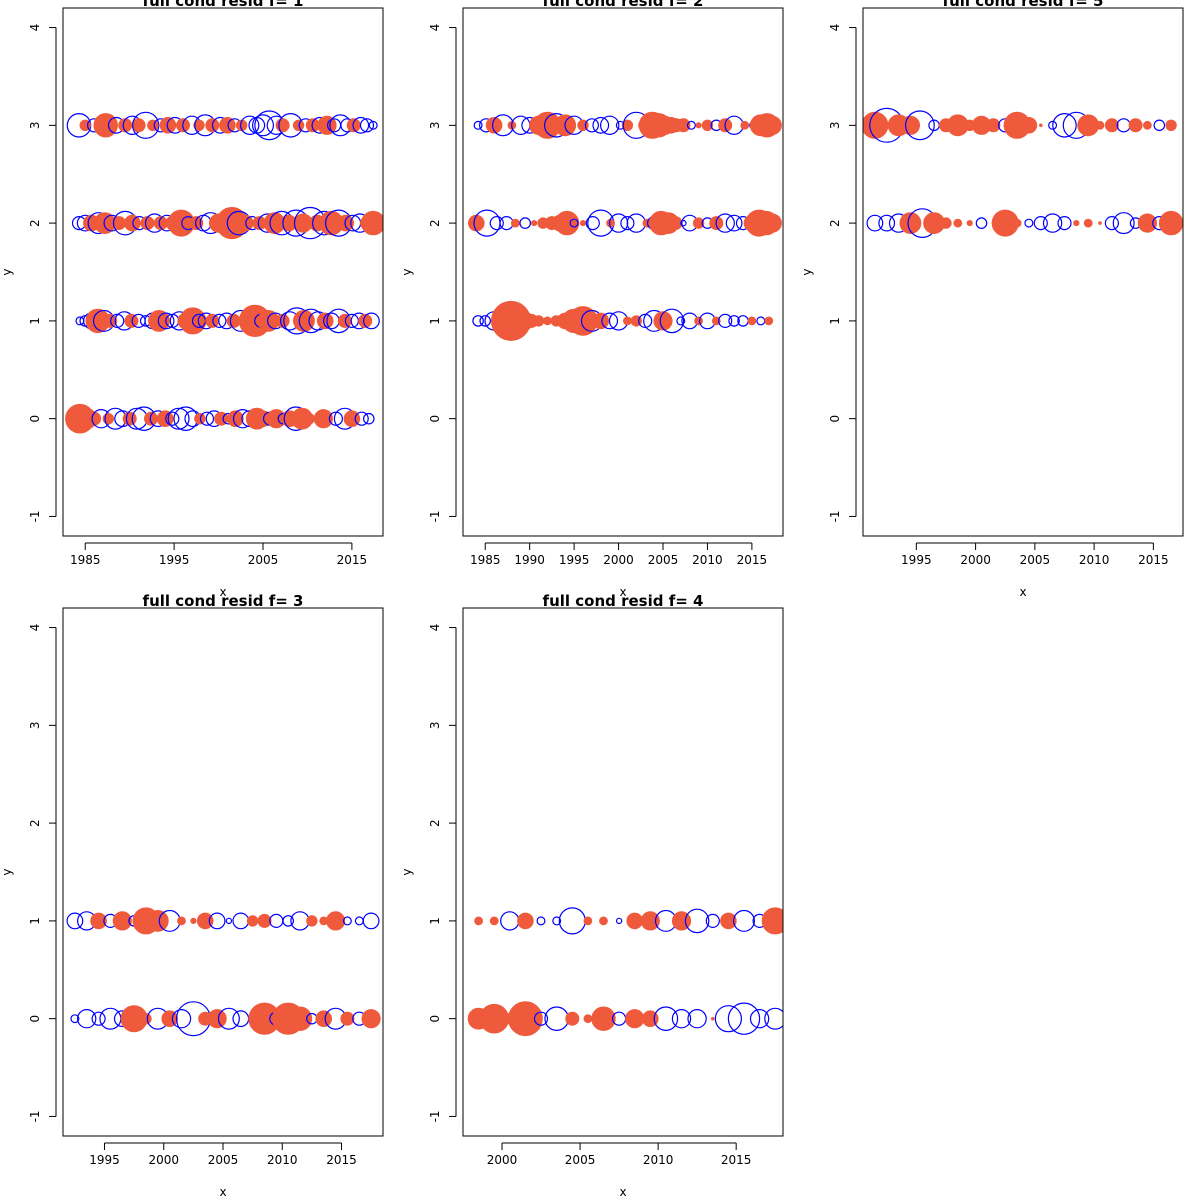 Image resolution: width=1200 pixels, height=1200 pixels. What do you see at coordinates (623, 5) in the screenshot?
I see `plot-title: full cond resid f= 2` at bounding box center [623, 5].